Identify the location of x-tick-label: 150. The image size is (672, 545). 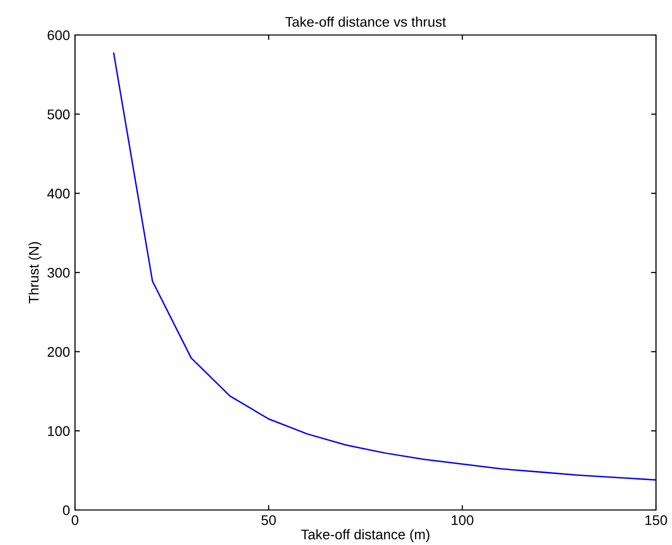
(656, 520).